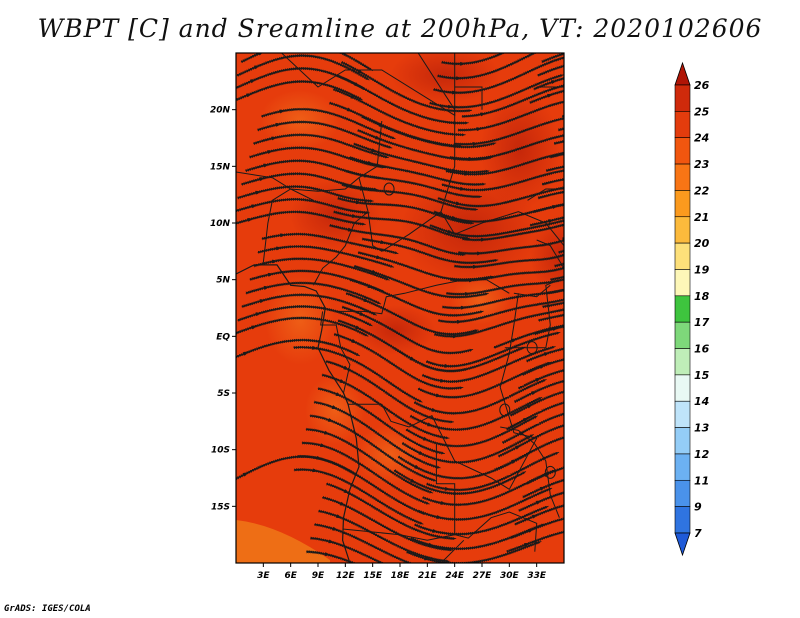 The height and width of the screenshot is (618, 800). Describe the element at coordinates (223, 337) in the screenshot. I see `lat-tick-label: EQ` at that location.